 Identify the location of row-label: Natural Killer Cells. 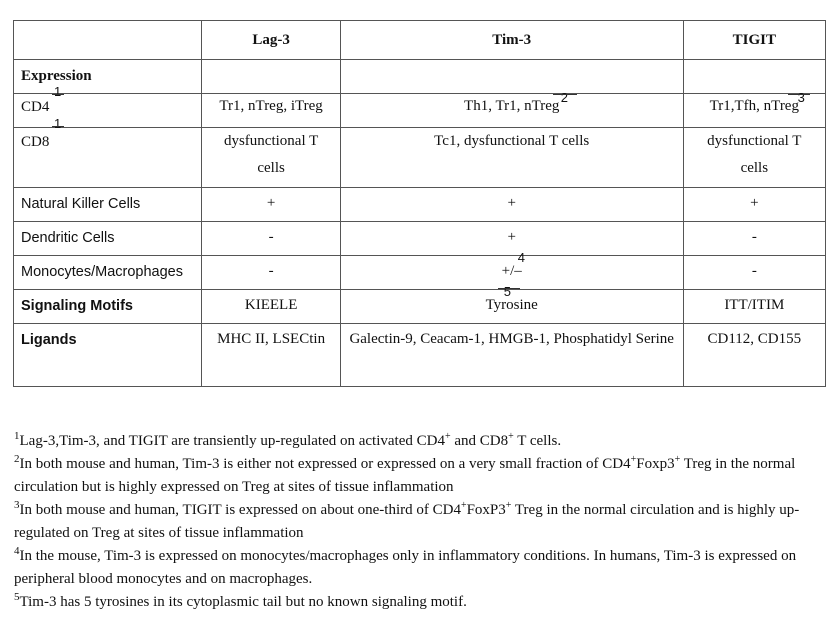
(107, 204).